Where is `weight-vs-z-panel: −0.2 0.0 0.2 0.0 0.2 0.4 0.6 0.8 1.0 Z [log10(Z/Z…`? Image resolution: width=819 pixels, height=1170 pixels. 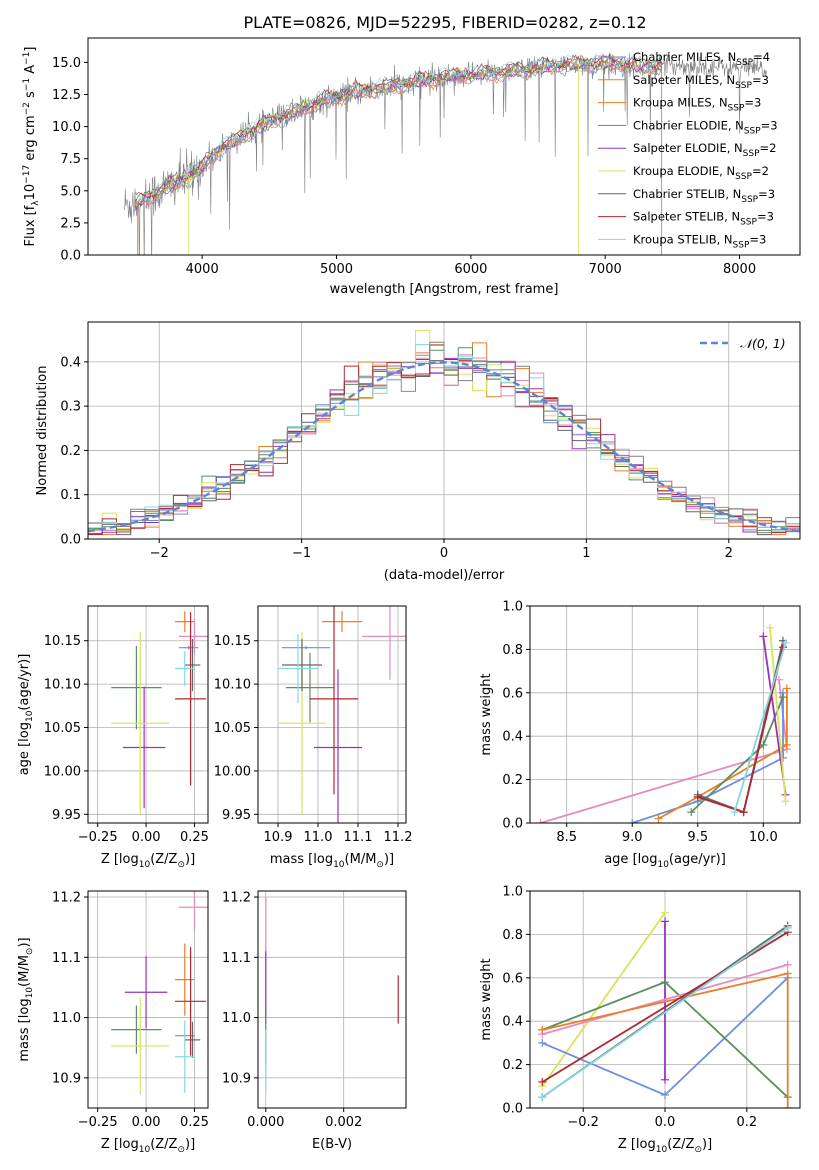
weight-vs-z-panel: −0.2 0.0 0.2 0.0 0.2 0.4 0.6 0.8 1.0 Z [log10(Z/Z… is located at coordinates (640, 1020).